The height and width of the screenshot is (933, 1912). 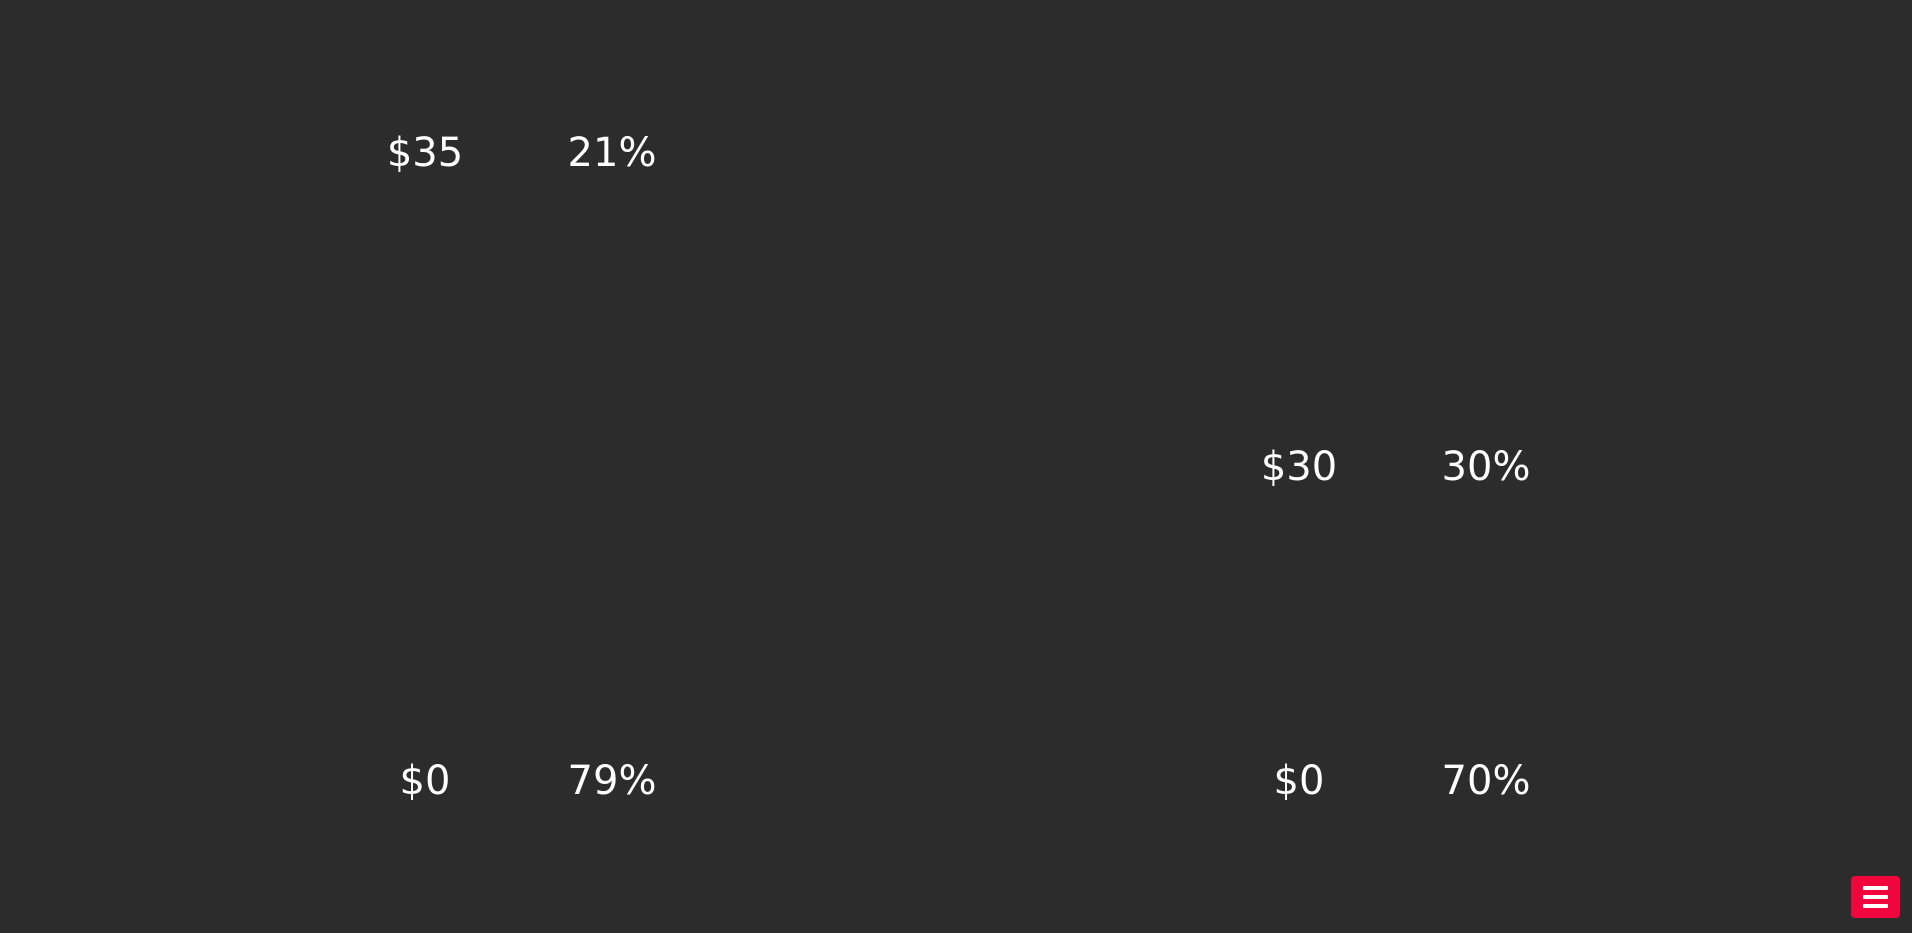 What do you see at coordinates (425, 153) in the screenshot?
I see `left-top-price: $35` at bounding box center [425, 153].